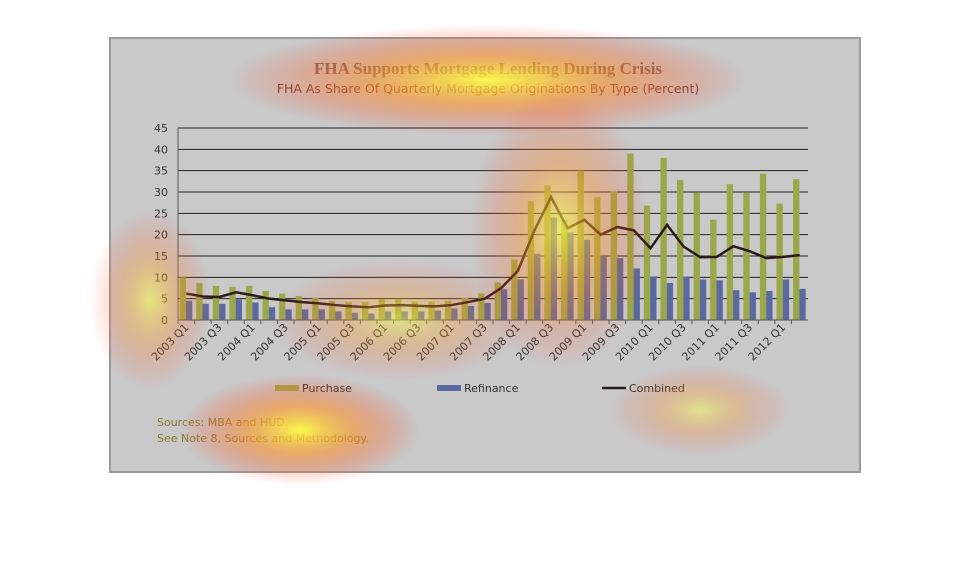 The width and height of the screenshot is (970, 568). Describe the element at coordinates (161, 235) in the screenshot. I see `y-tick-label: 20` at that location.